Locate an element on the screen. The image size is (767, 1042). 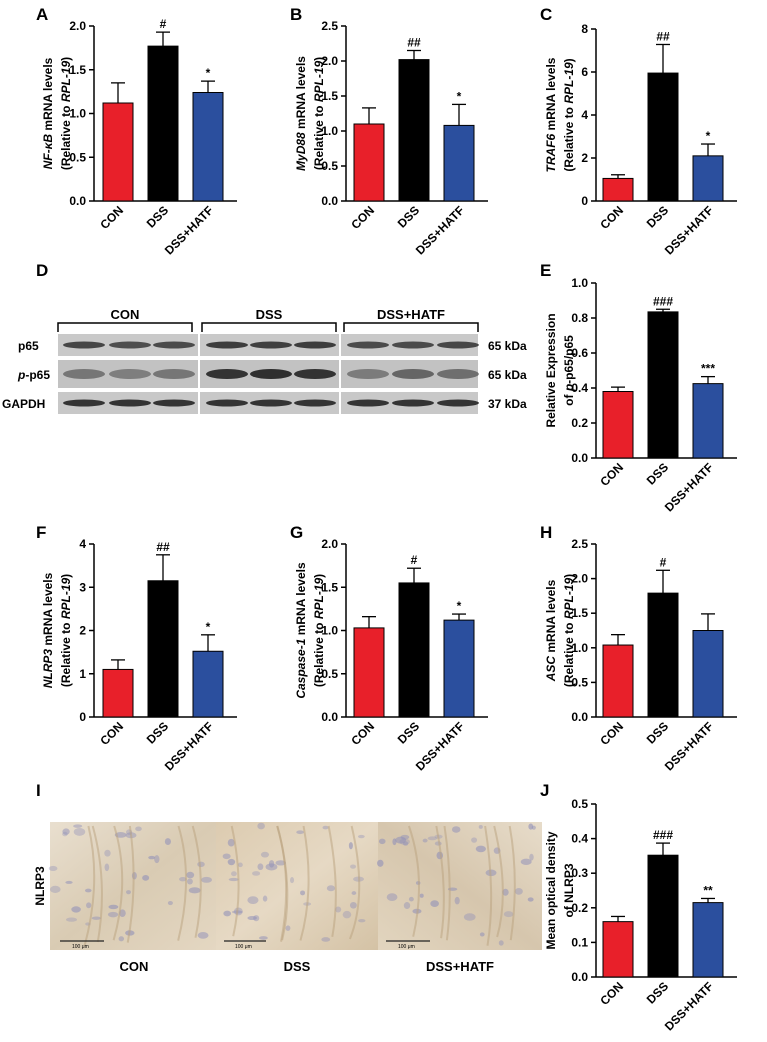
y-axis-label-italic: NF-κB is located at coordinates (48, 152).